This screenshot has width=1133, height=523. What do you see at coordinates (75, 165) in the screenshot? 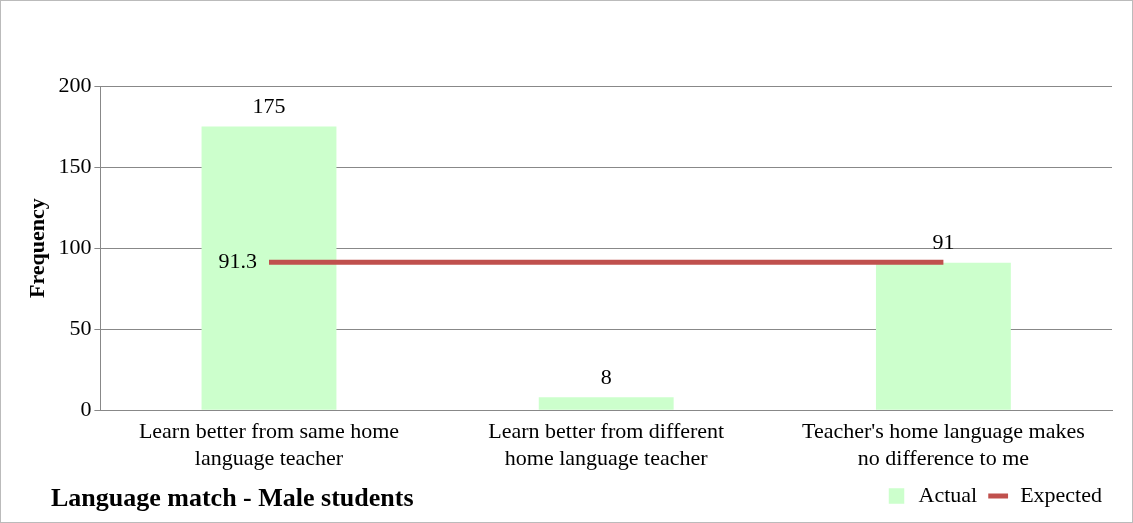
I see `y-tick-label: 150` at bounding box center [75, 165].